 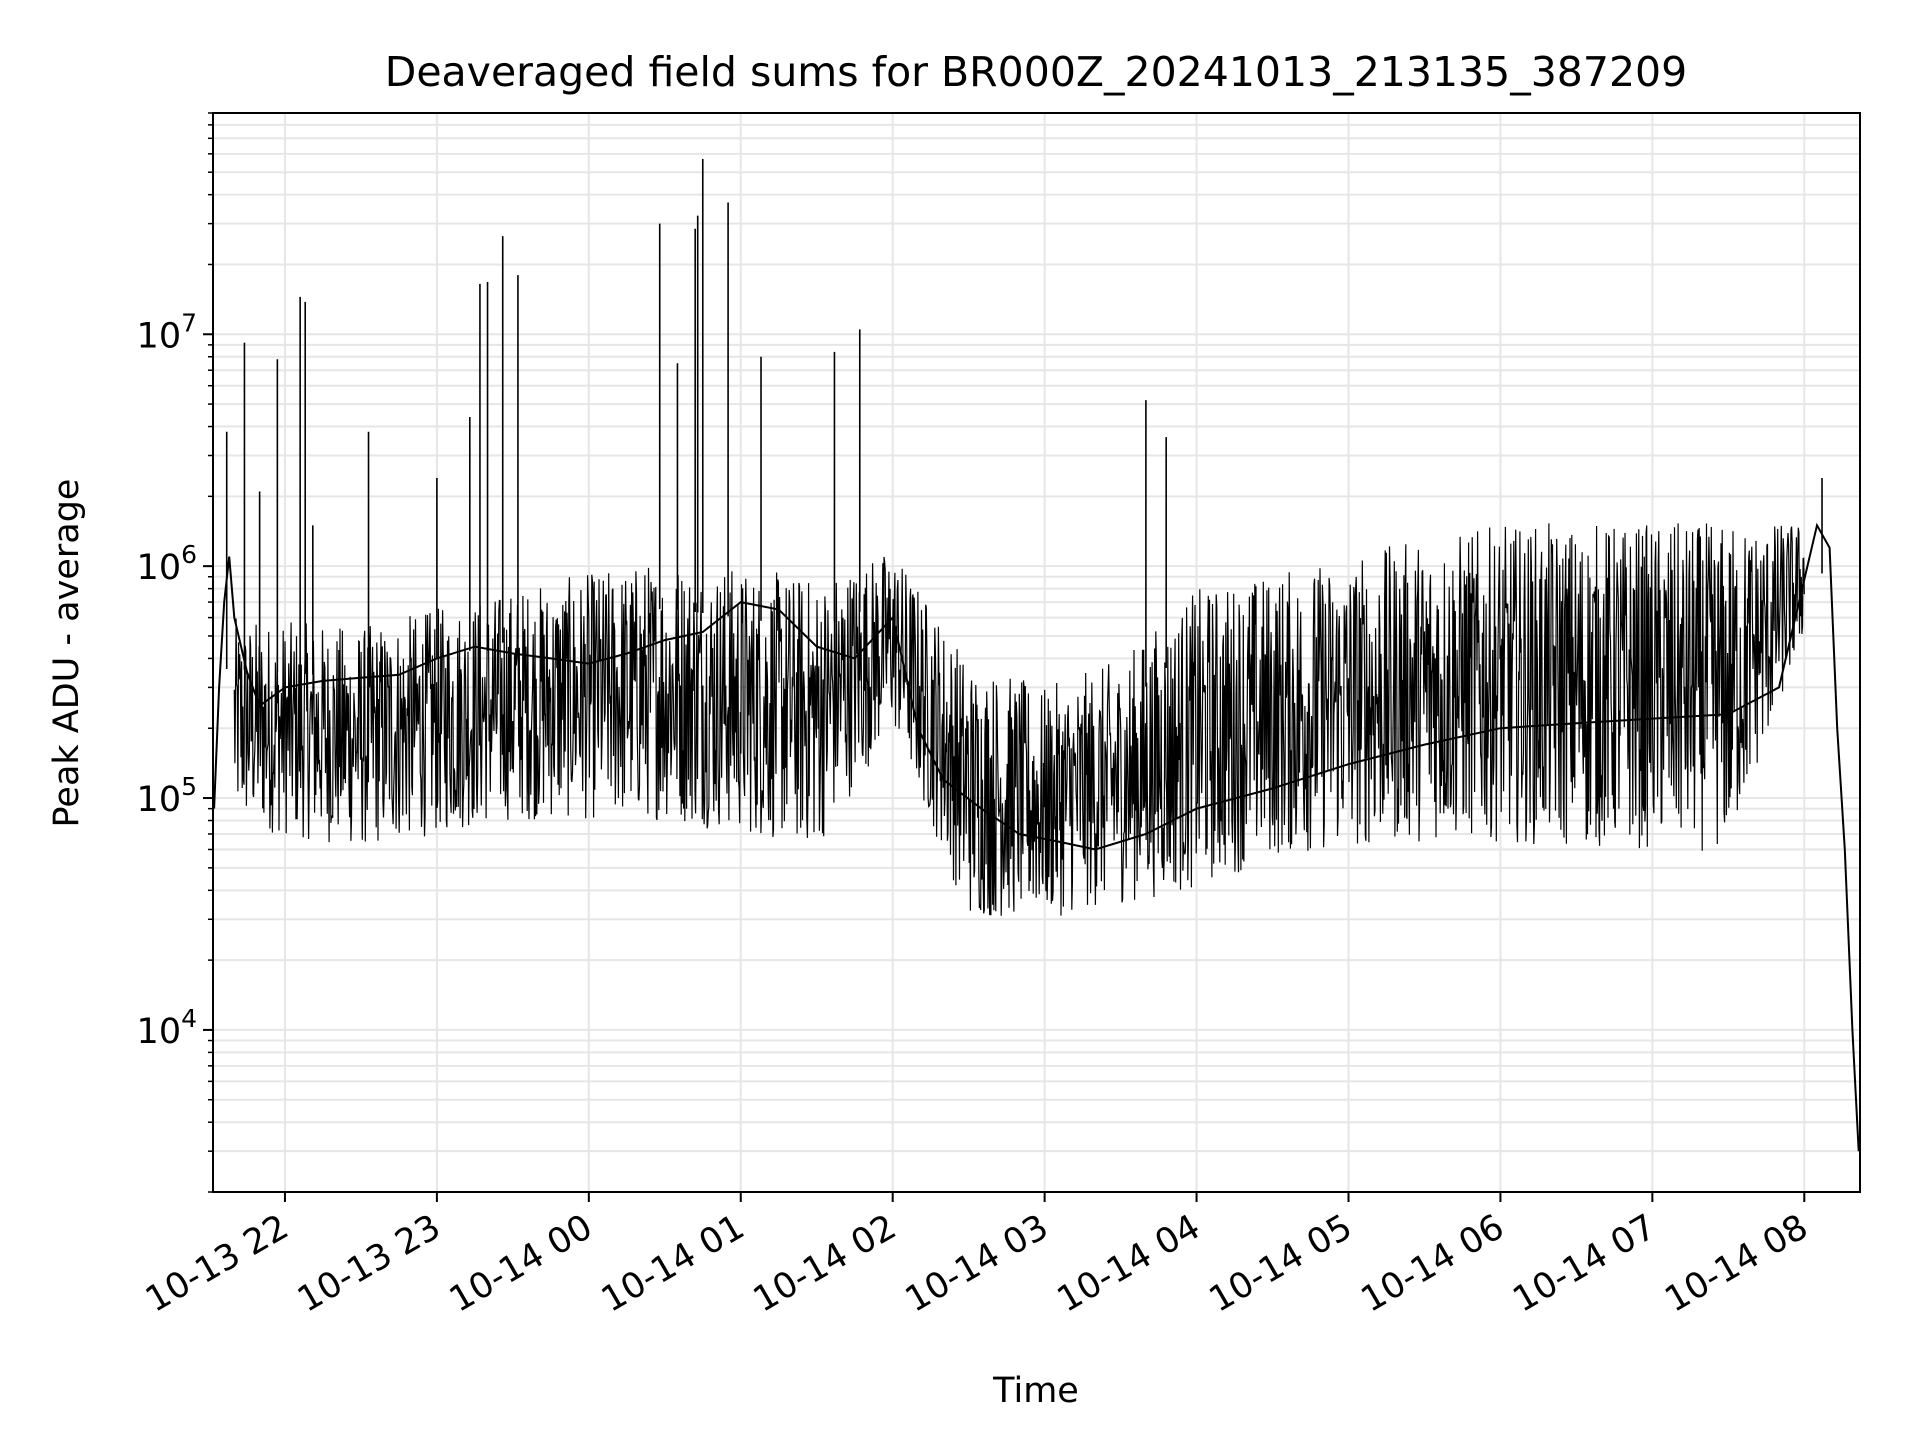 What do you see at coordinates (67, 653) in the screenshot?
I see `y-axis-label: Peak ADU - average` at bounding box center [67, 653].